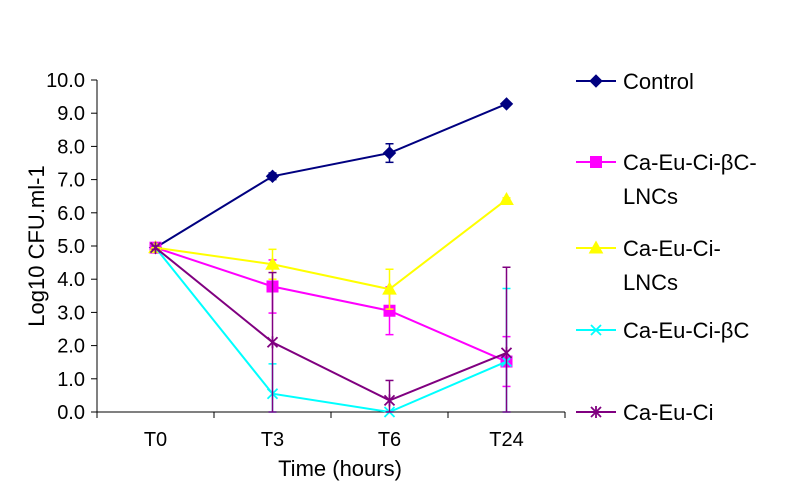  I want to click on x-tick-label: T0, so click(155, 440).